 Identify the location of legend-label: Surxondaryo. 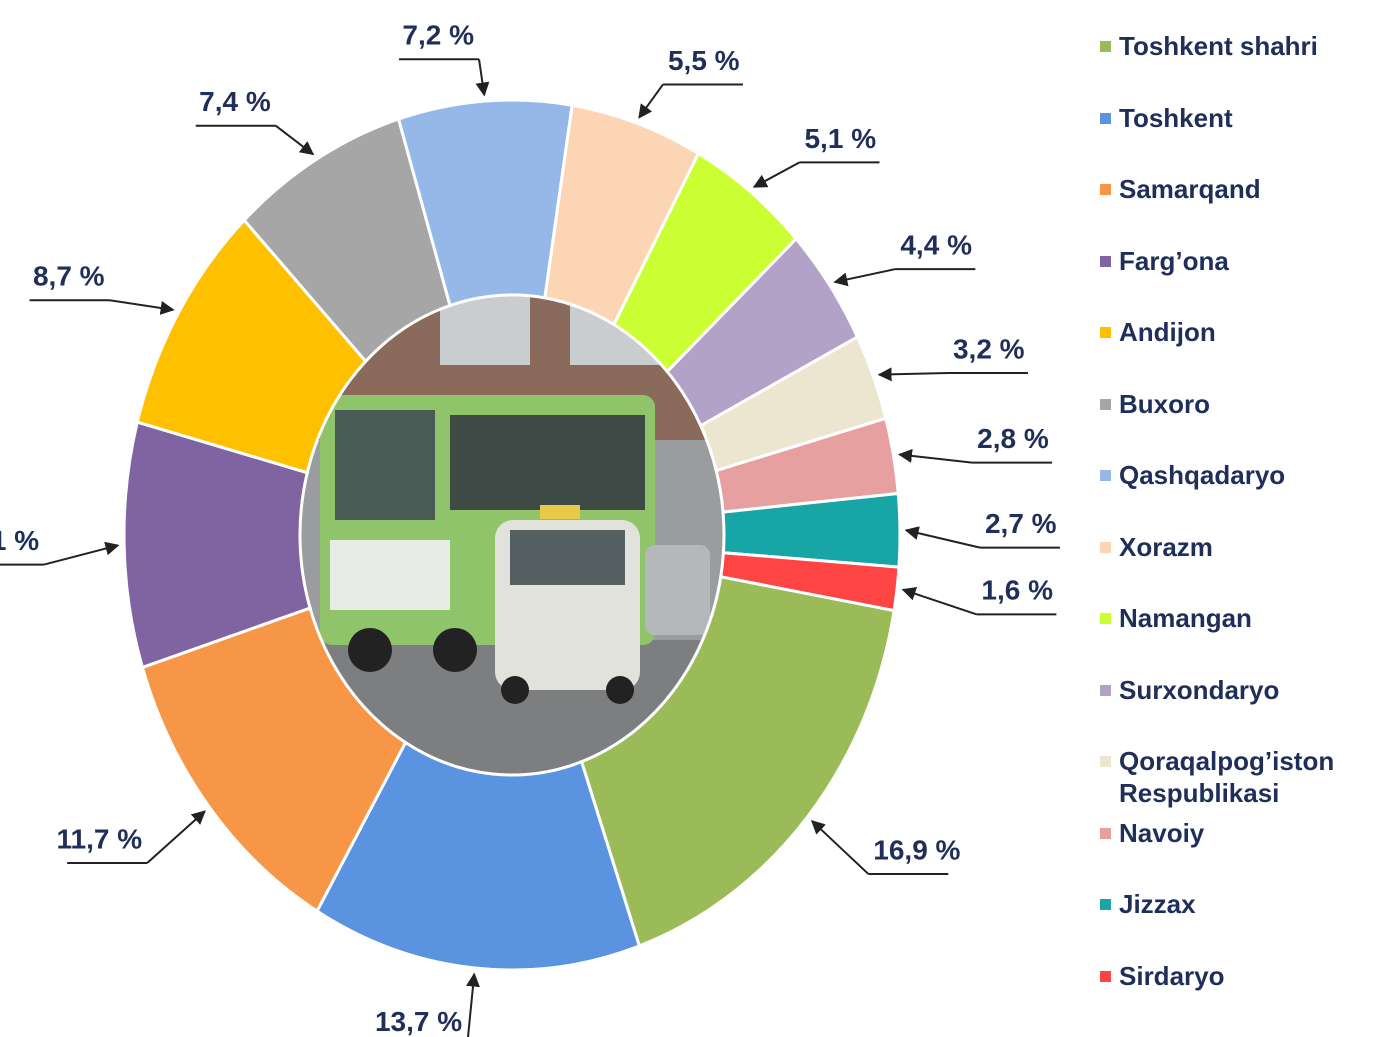
(1199, 689).